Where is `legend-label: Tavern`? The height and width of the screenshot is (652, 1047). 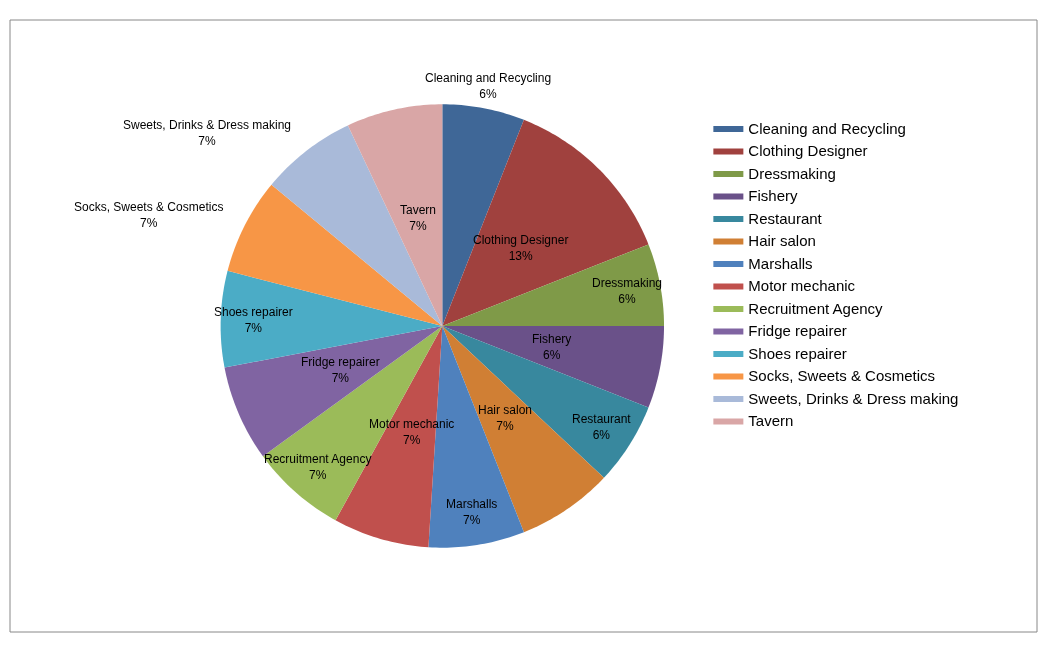
legend-label: Tavern is located at coordinates (771, 421).